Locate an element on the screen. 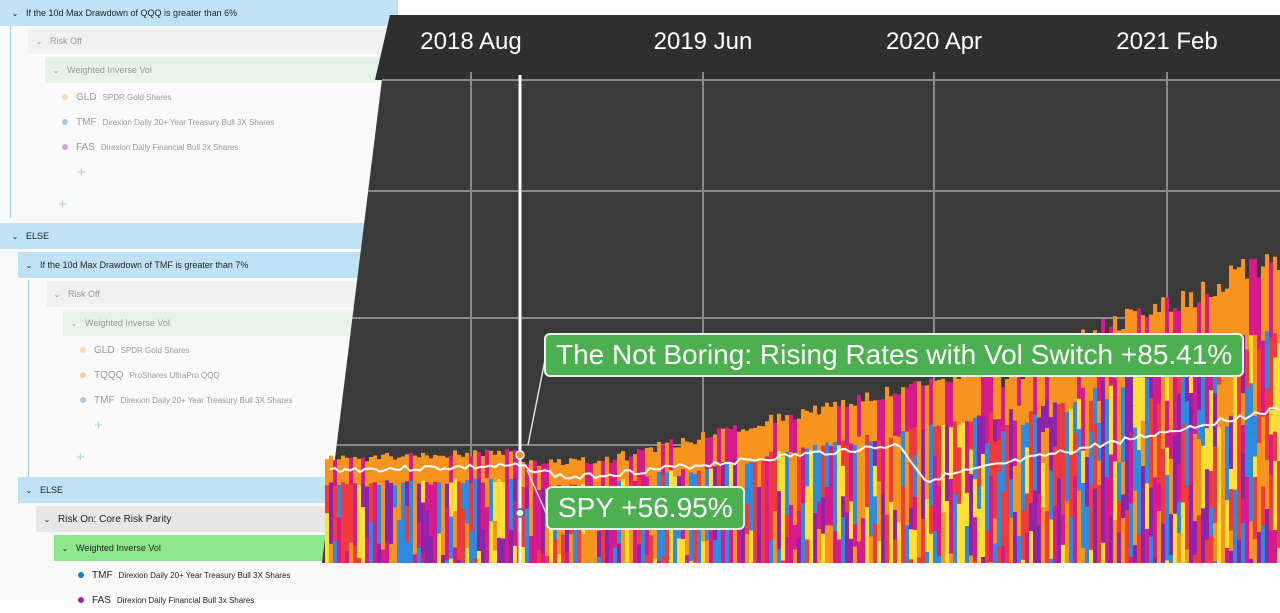 The image size is (1280, 613). risk-on-block: ⌄ Risk On: Core Risk Parity is located at coordinates (215, 519).